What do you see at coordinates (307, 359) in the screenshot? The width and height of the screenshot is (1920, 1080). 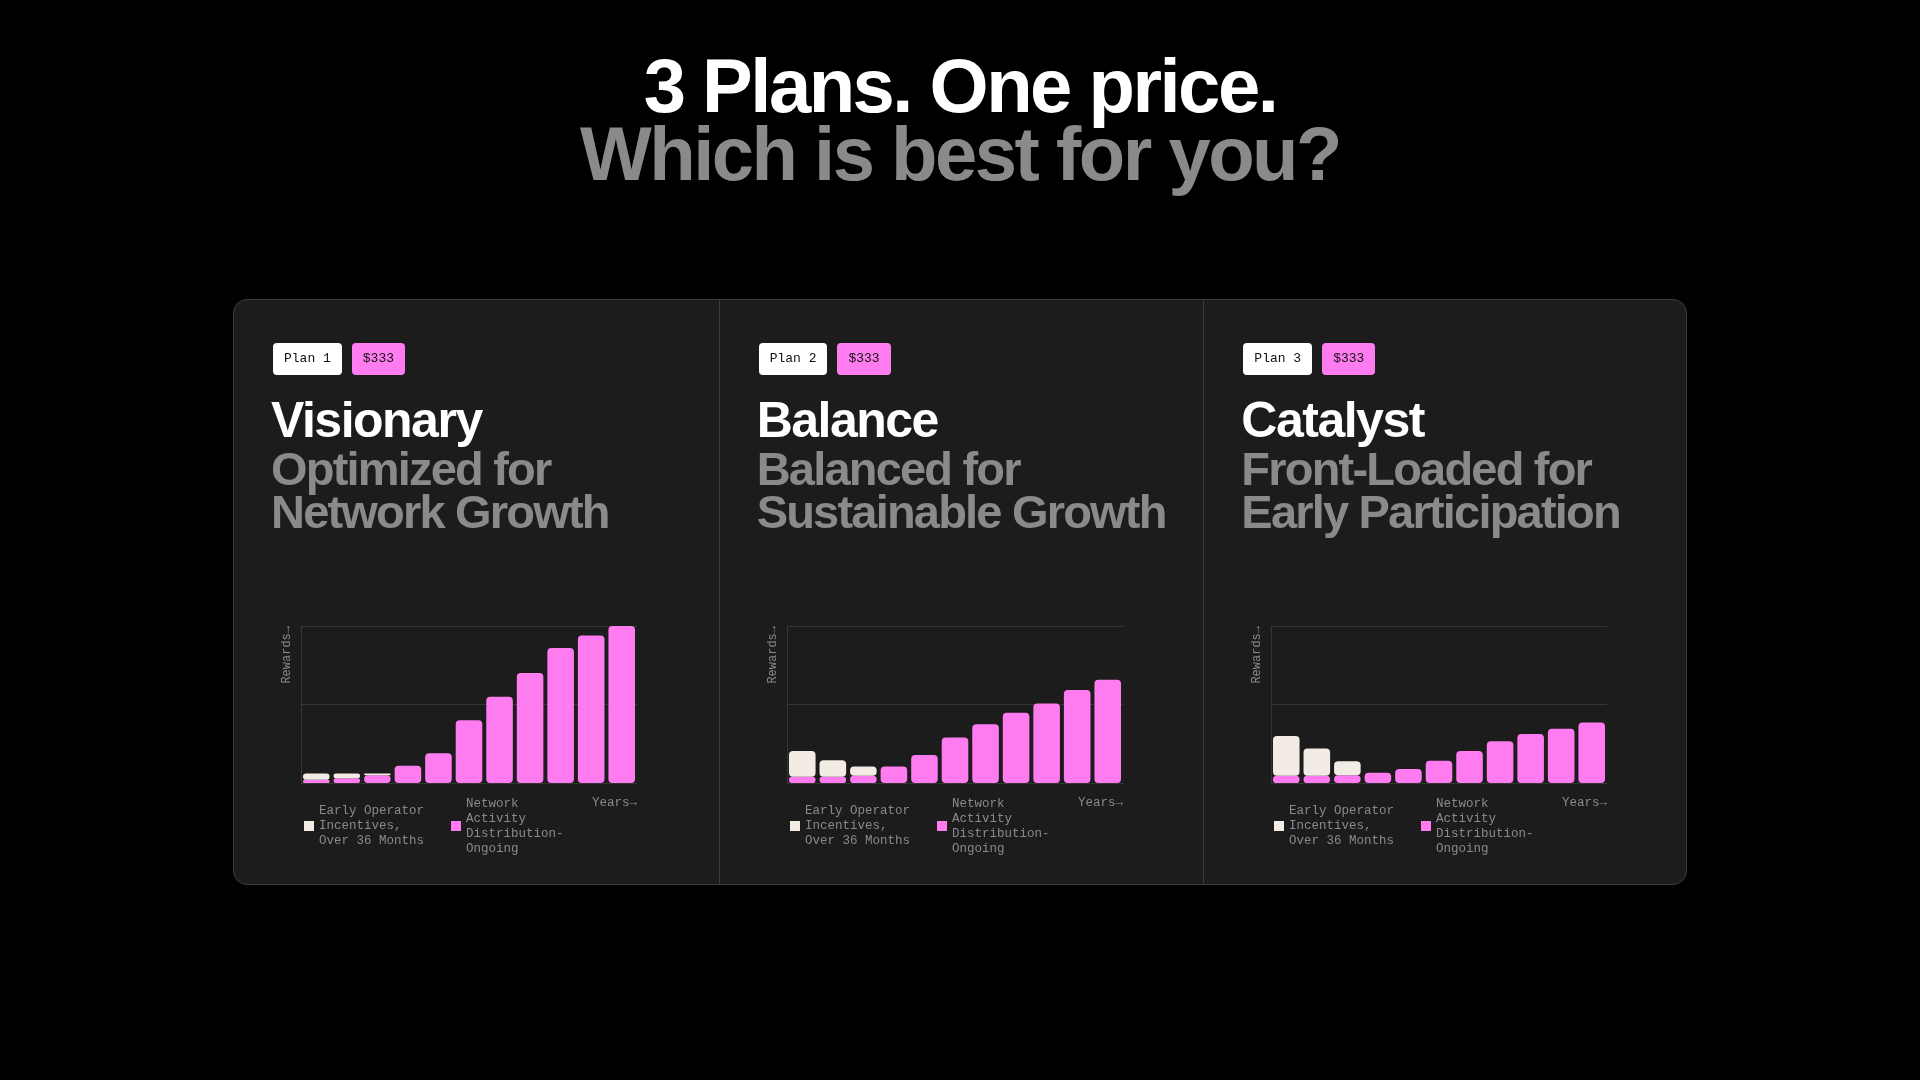 I see `text: Plan 1` at bounding box center [307, 359].